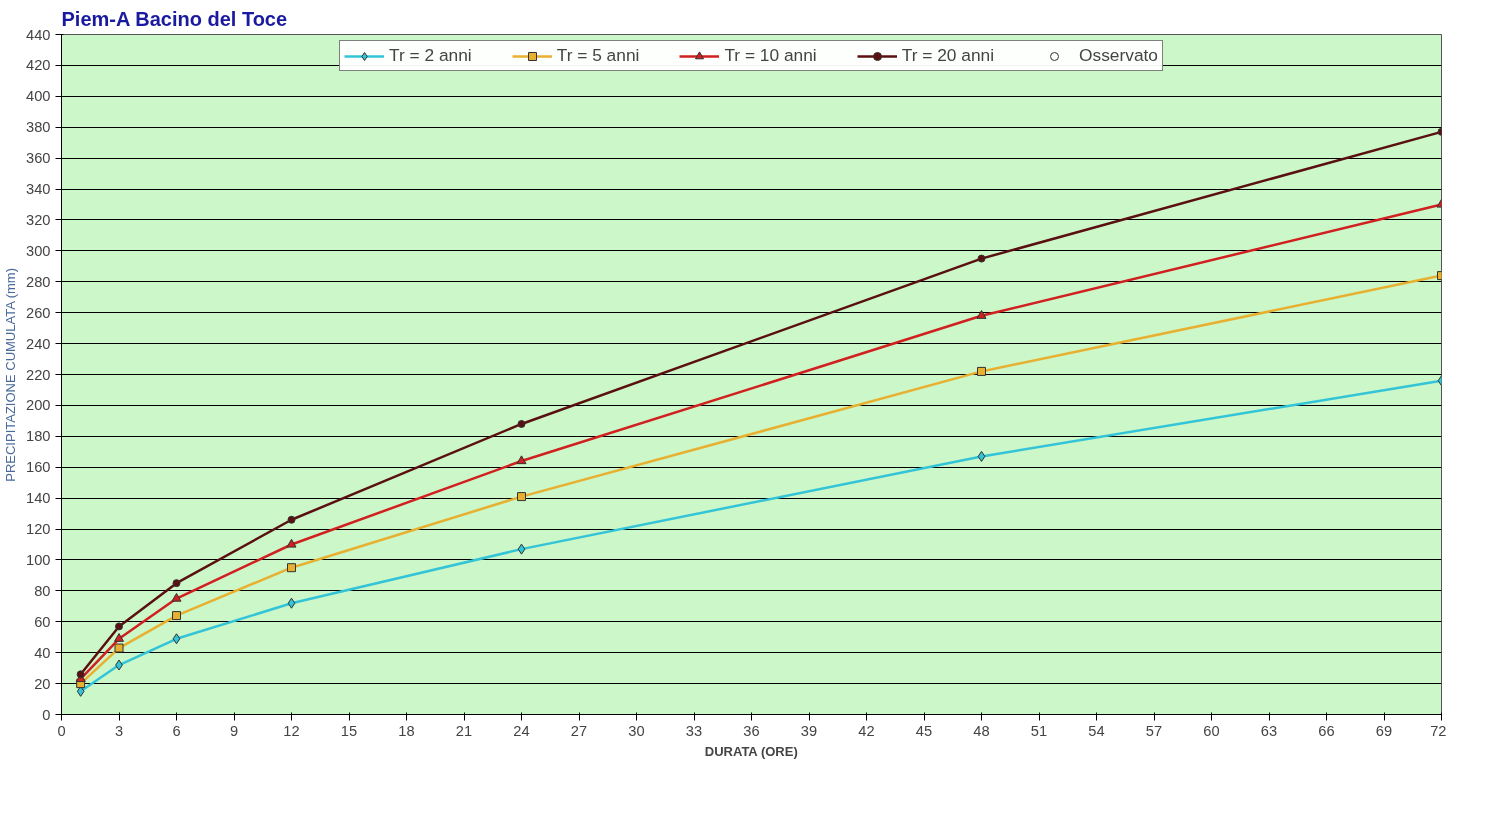  Describe the element at coordinates (1154, 730) in the screenshot. I see `x-tick-label: 57` at that location.